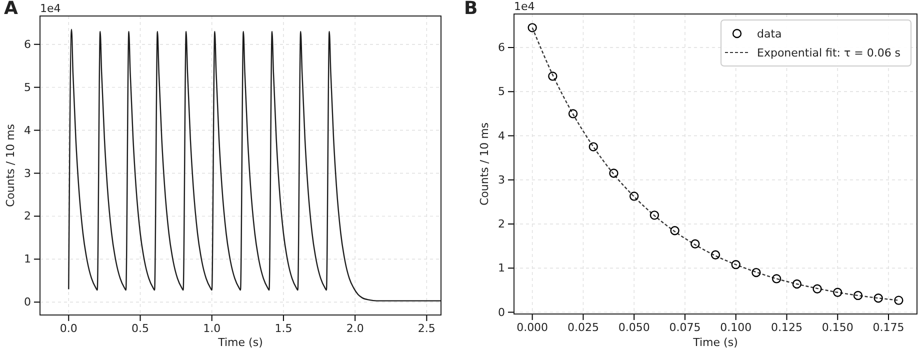 The width and height of the screenshot is (920, 351). What do you see at coordinates (427, 328) in the screenshot?
I see `x-tick-label: 2.5` at bounding box center [427, 328].